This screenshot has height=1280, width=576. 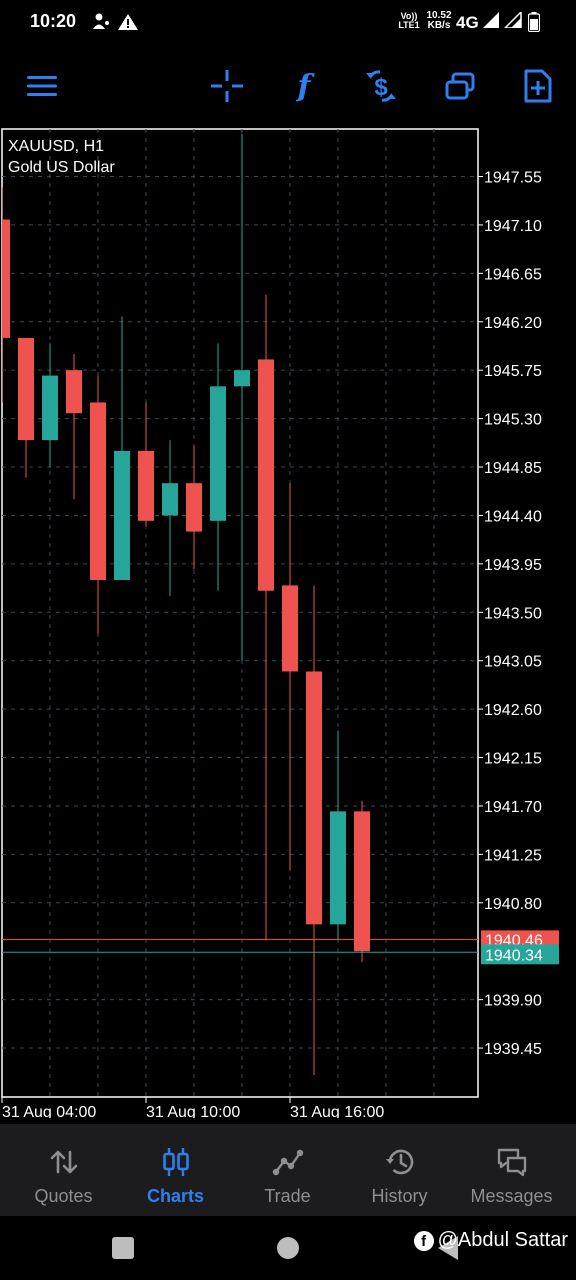 I want to click on trade-button: $, so click(x=381, y=86).